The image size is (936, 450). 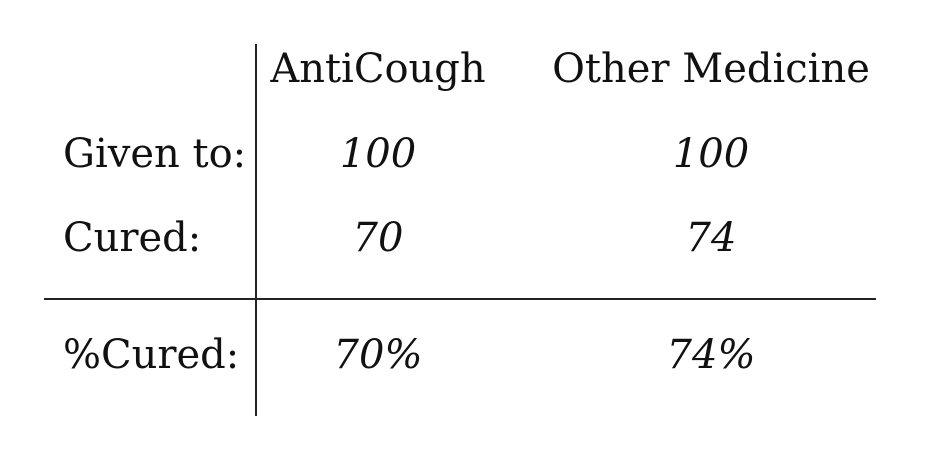 What do you see at coordinates (378, 154) in the screenshot?
I see `given-to-anticough-value: 100` at bounding box center [378, 154].